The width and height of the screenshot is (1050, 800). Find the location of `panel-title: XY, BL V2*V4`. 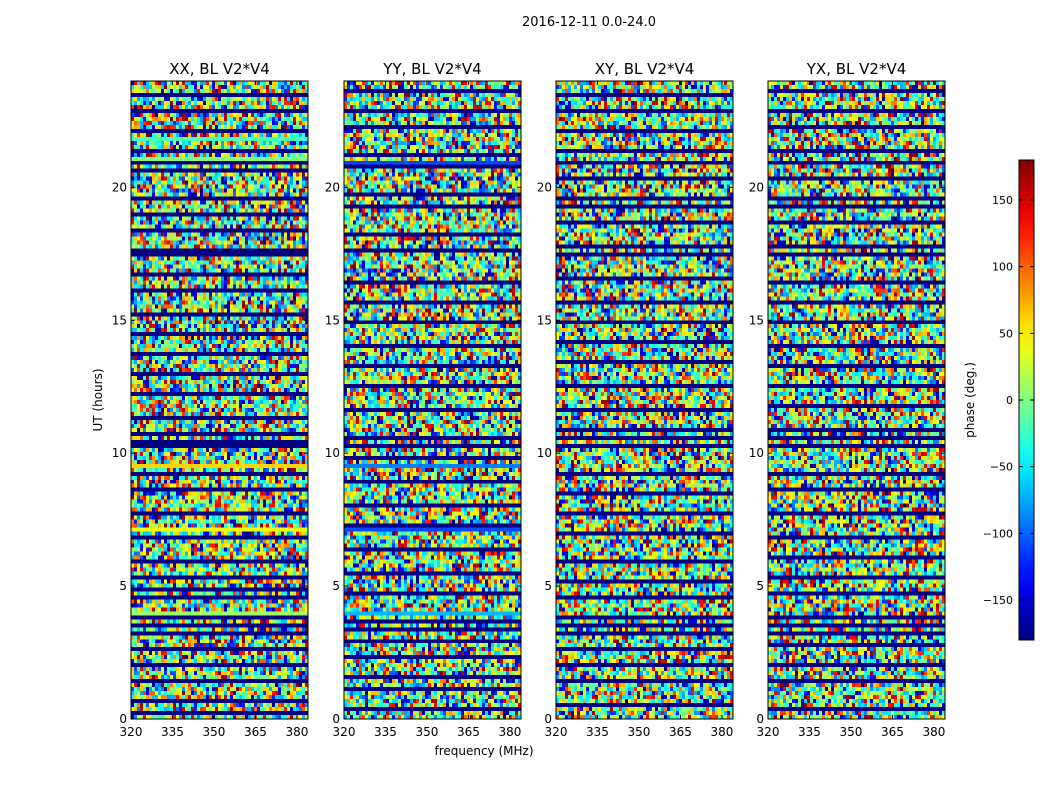

panel-title: XY, BL V2*V4 is located at coordinates (645, 69).